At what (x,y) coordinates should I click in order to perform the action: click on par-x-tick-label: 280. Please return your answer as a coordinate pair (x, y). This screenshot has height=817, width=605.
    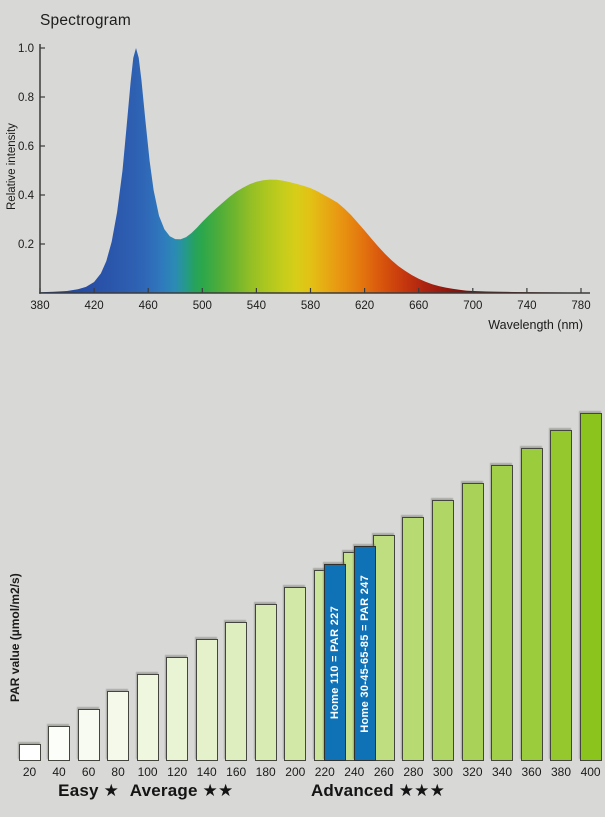
    Looking at the image, I should click on (413, 772).